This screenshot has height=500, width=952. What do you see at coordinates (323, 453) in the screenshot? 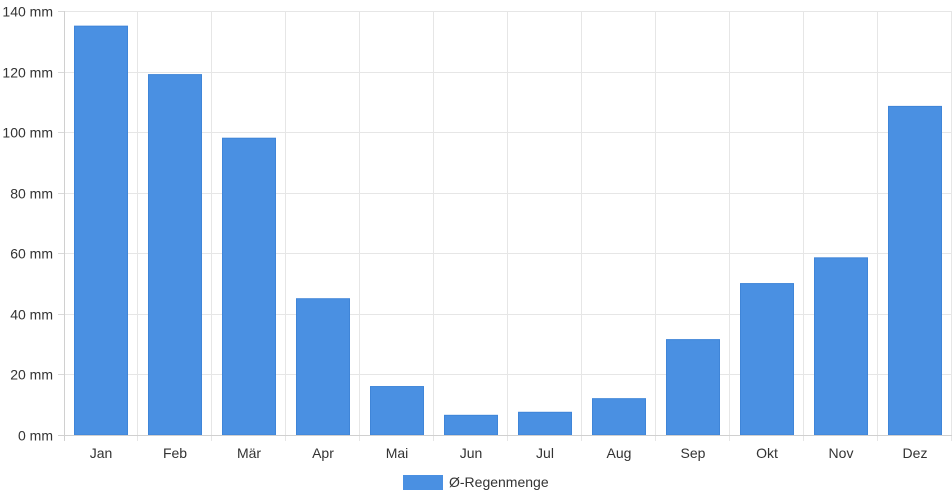
I see `x-tick-label: Apr` at bounding box center [323, 453].